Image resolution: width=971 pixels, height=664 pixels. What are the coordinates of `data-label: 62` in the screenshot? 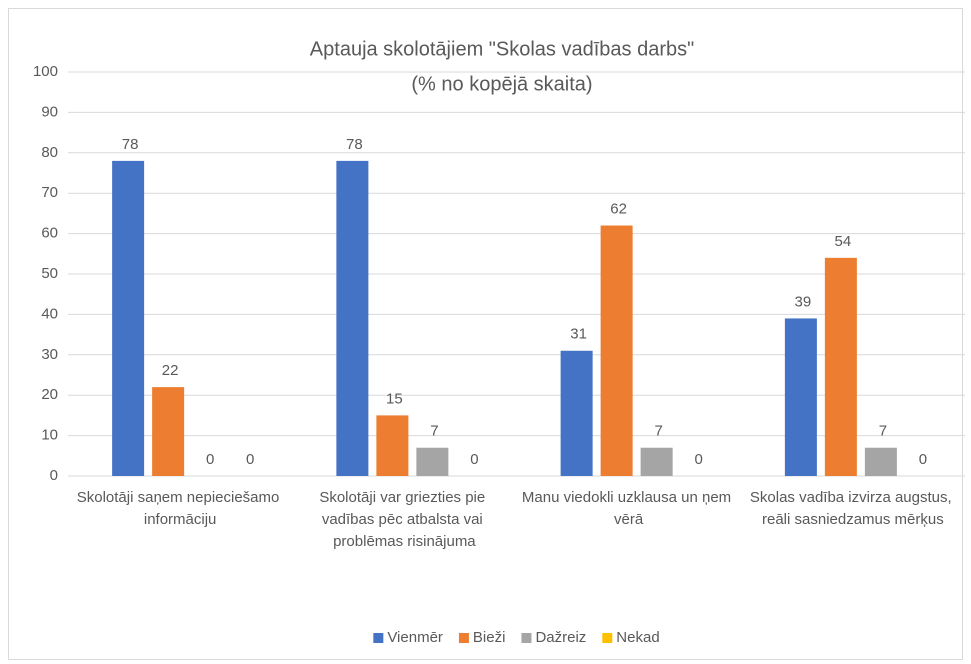 It's located at (618, 208).